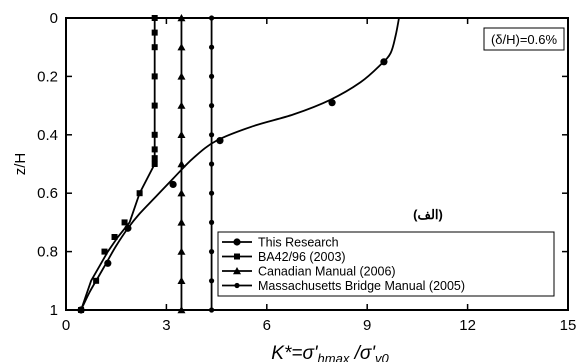 The width and height of the screenshot is (577, 362). What do you see at coordinates (47, 252) in the screenshot?
I see `y-tick-label: 0.8` at bounding box center [47, 252].